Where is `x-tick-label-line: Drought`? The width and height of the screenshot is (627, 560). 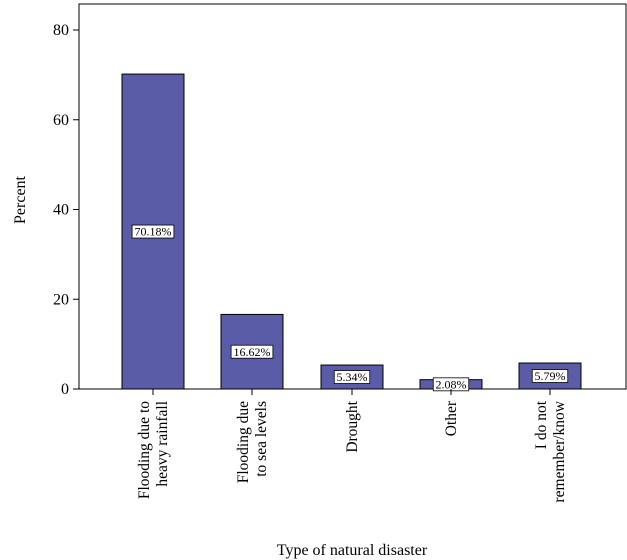 x-tick-label-line: Drought is located at coordinates (352, 426).